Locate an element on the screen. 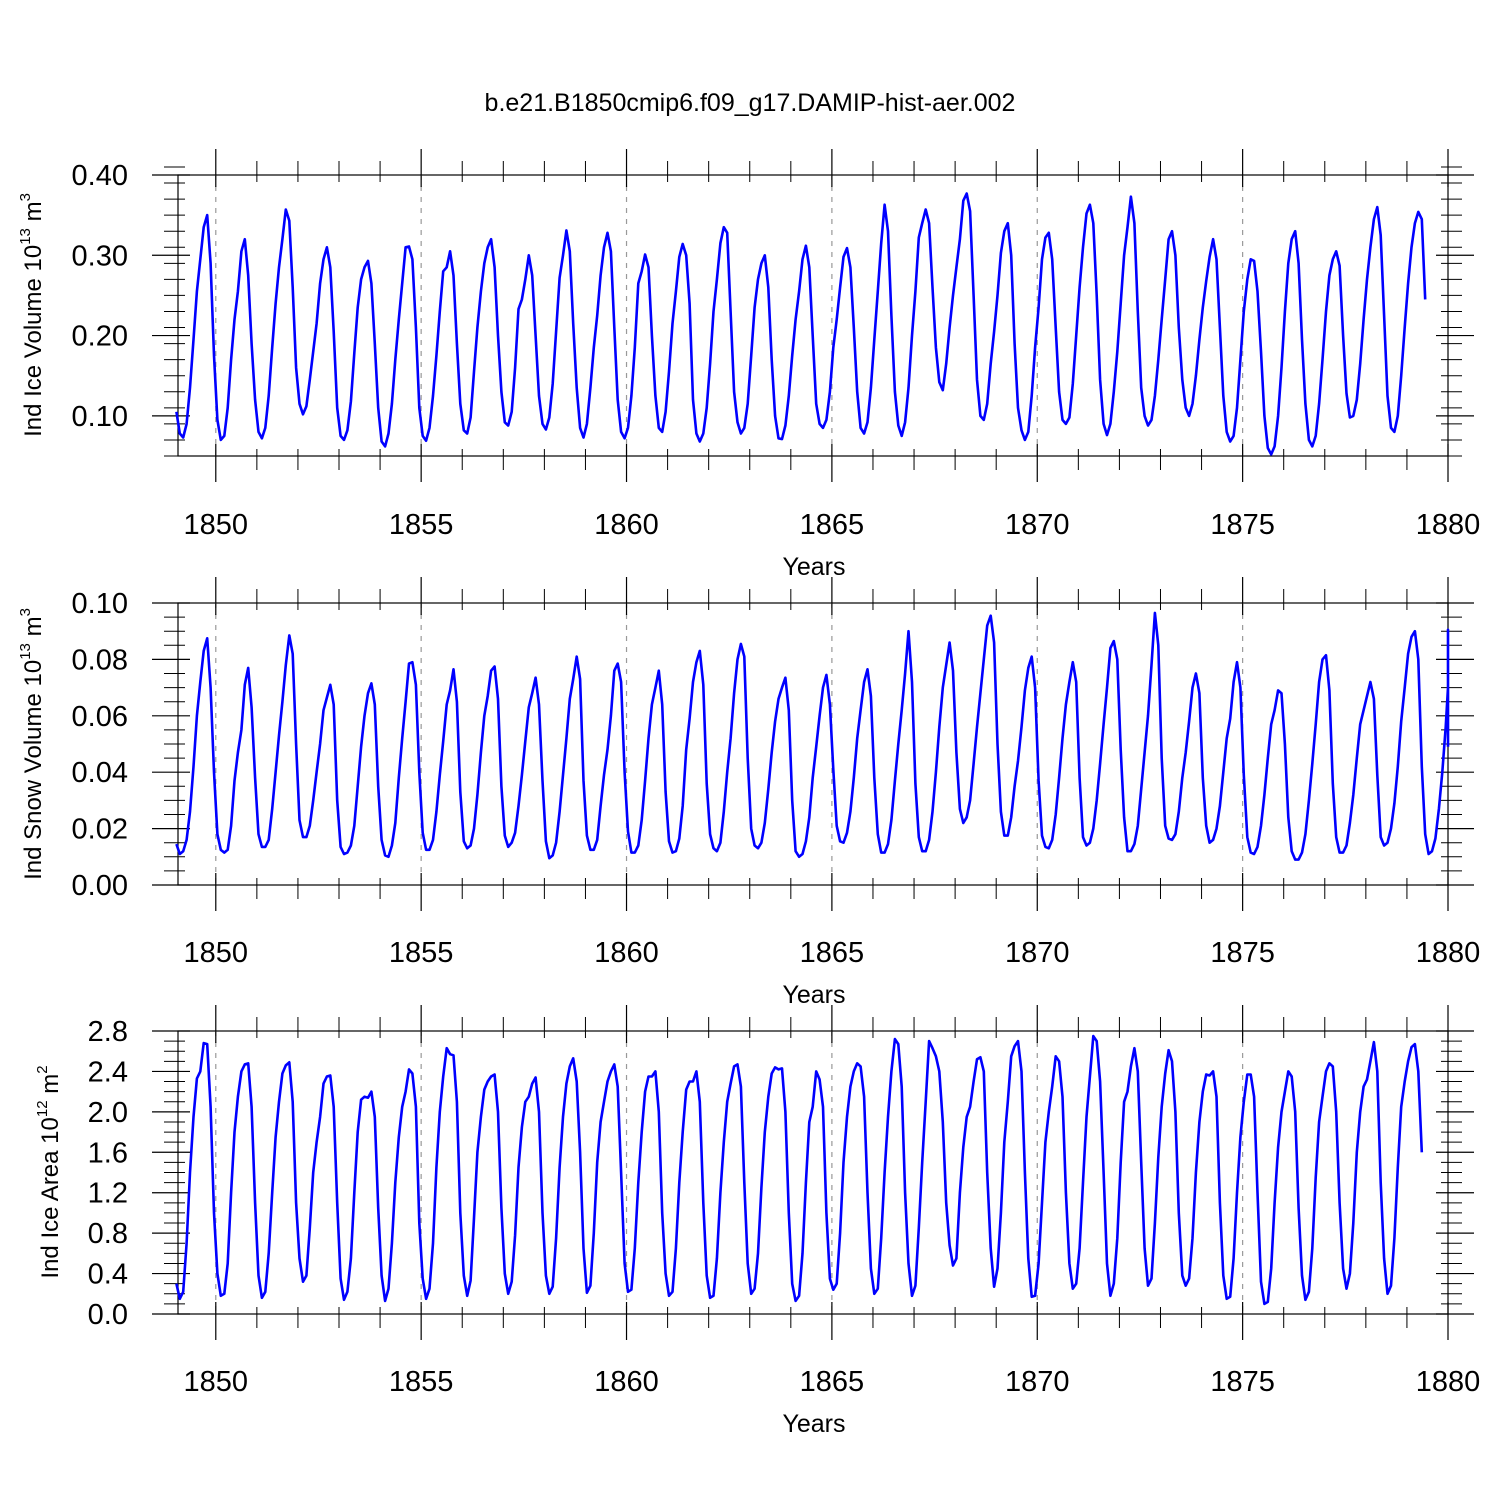  y-axis-title-main: Ind Snow Volume 10 is located at coordinates (33, 770).